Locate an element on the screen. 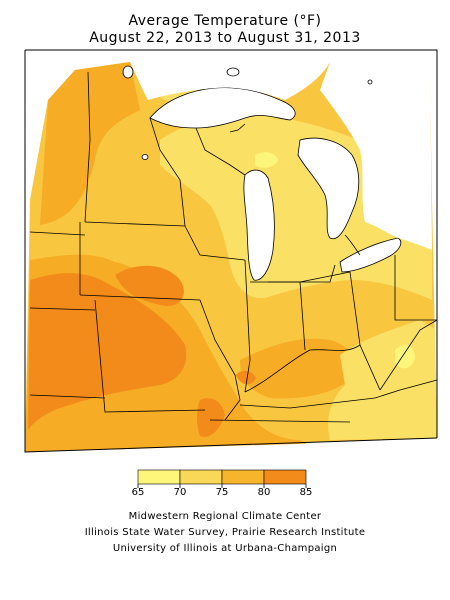 The image size is (450, 600). zone-85-plus-plains is located at coordinates (107, 351).